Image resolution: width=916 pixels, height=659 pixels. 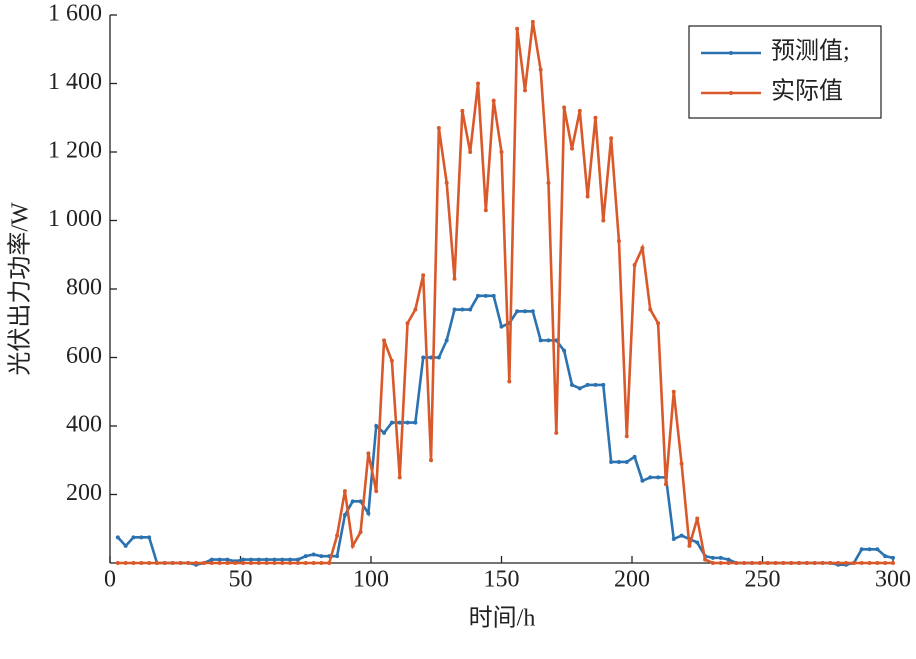 What do you see at coordinates (807, 91) in the screenshot?
I see `legend-label: 实际值` at bounding box center [807, 91].